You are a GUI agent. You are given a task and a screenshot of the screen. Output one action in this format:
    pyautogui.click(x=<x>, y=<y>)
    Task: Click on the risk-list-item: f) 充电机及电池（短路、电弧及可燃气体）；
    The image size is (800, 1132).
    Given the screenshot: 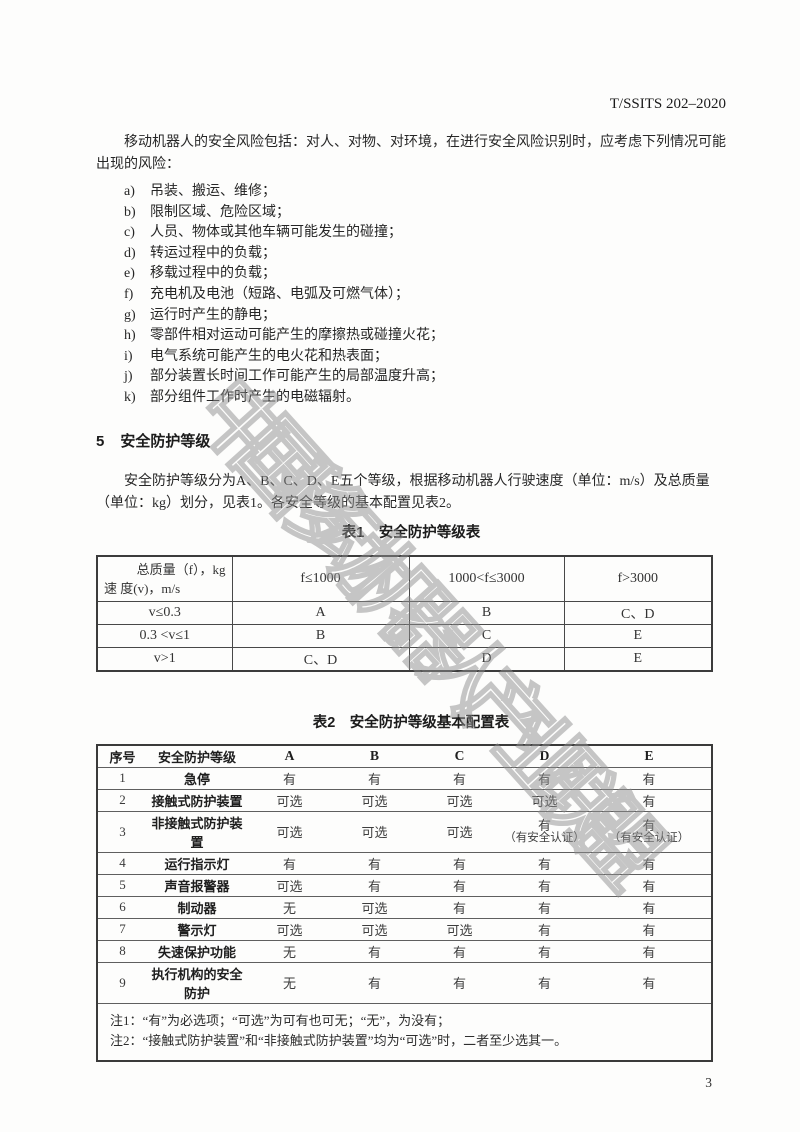 What is the action you would take?
    pyautogui.click(x=411, y=295)
    